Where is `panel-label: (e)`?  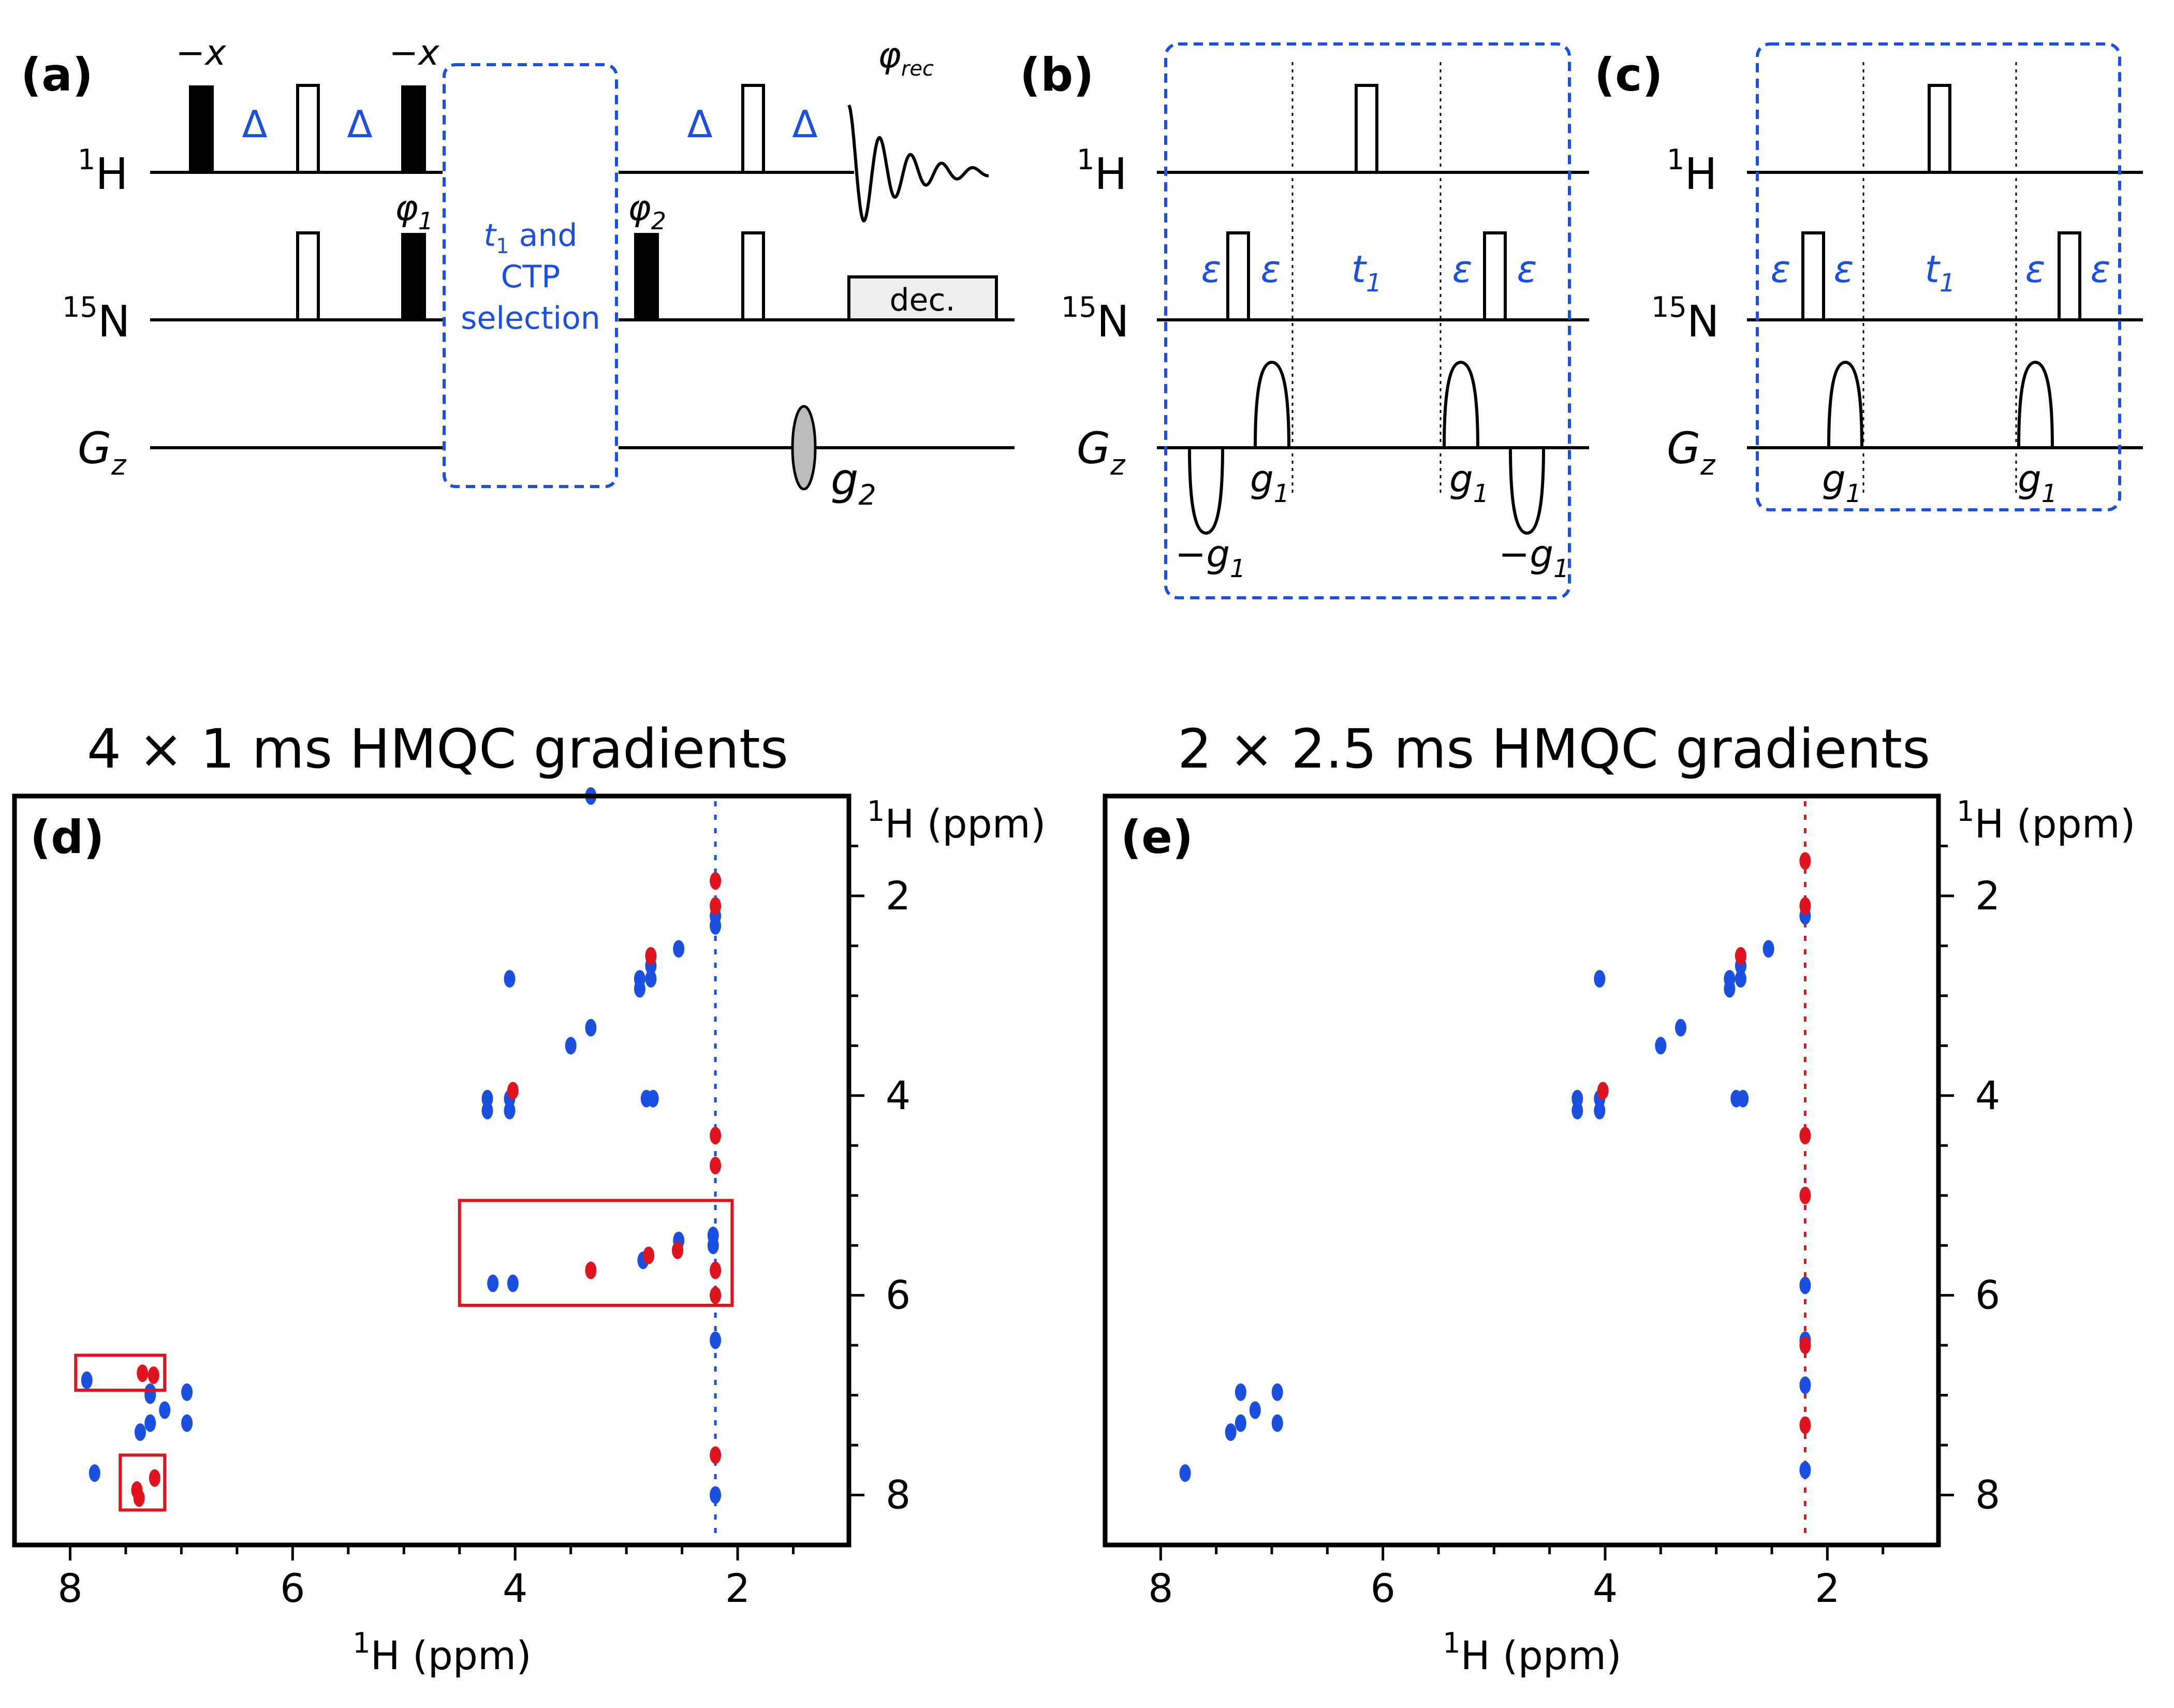 panel-label: (e) is located at coordinates (1157, 837).